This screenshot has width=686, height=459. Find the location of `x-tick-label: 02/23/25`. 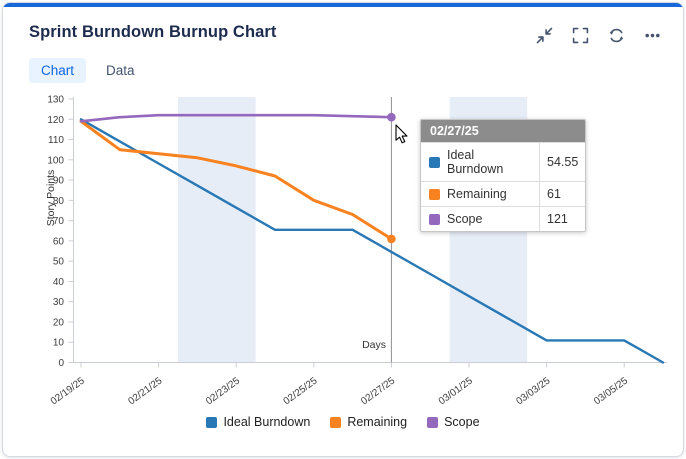

x-tick-label: 02/23/25 is located at coordinates (223, 391).